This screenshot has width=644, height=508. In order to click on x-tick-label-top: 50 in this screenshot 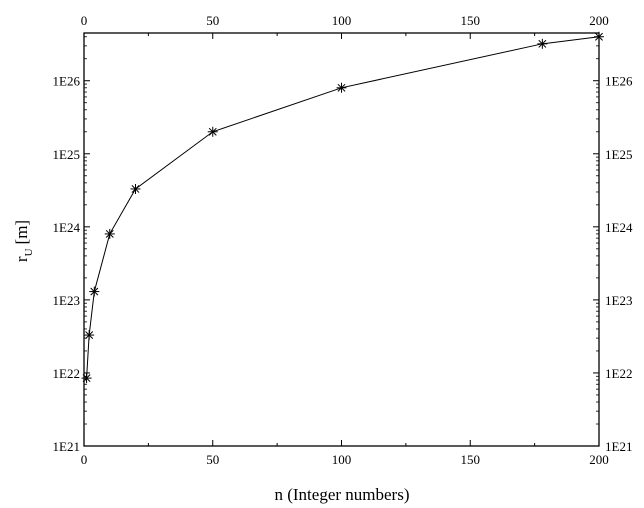, I will do `click(212, 20)`.